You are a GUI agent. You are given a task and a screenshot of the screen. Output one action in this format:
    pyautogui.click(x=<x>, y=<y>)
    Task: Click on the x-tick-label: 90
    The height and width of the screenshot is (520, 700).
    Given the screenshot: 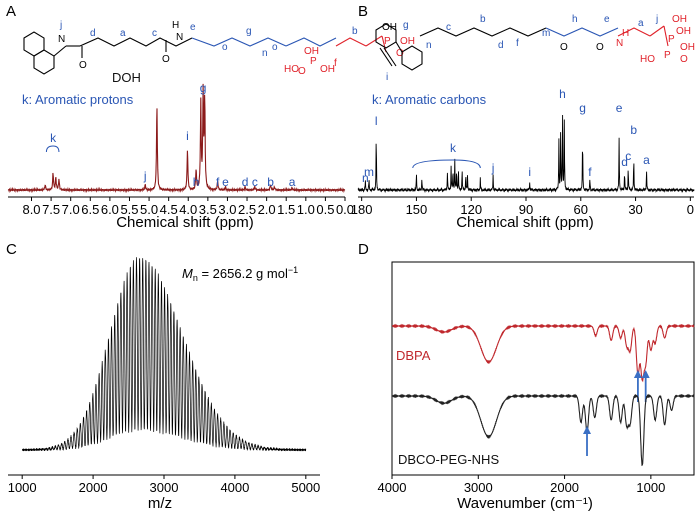 What is the action you would take?
    pyautogui.click(x=526, y=209)
    